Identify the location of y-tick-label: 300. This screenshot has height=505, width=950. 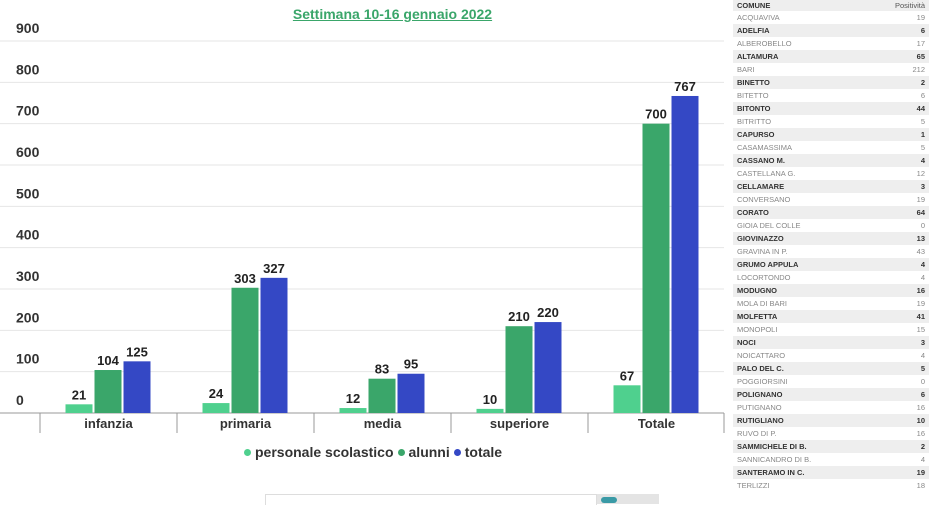
(28, 276).